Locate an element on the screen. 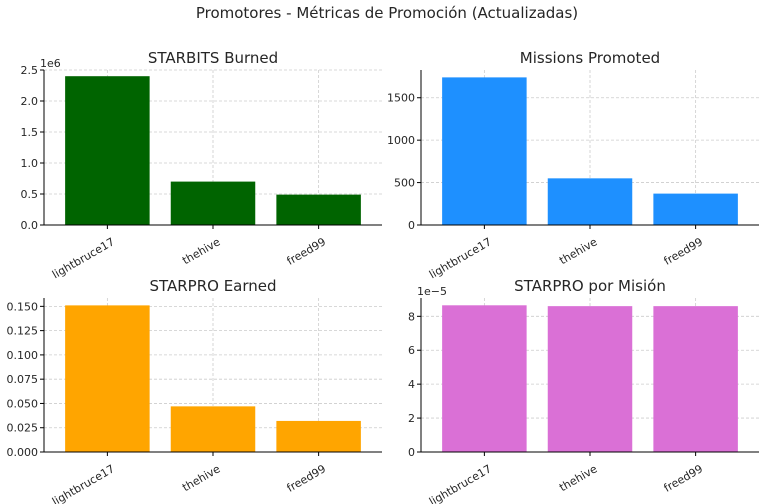 The height and width of the screenshot is (504, 768). y-tick-label: 2 is located at coordinates (411, 418).